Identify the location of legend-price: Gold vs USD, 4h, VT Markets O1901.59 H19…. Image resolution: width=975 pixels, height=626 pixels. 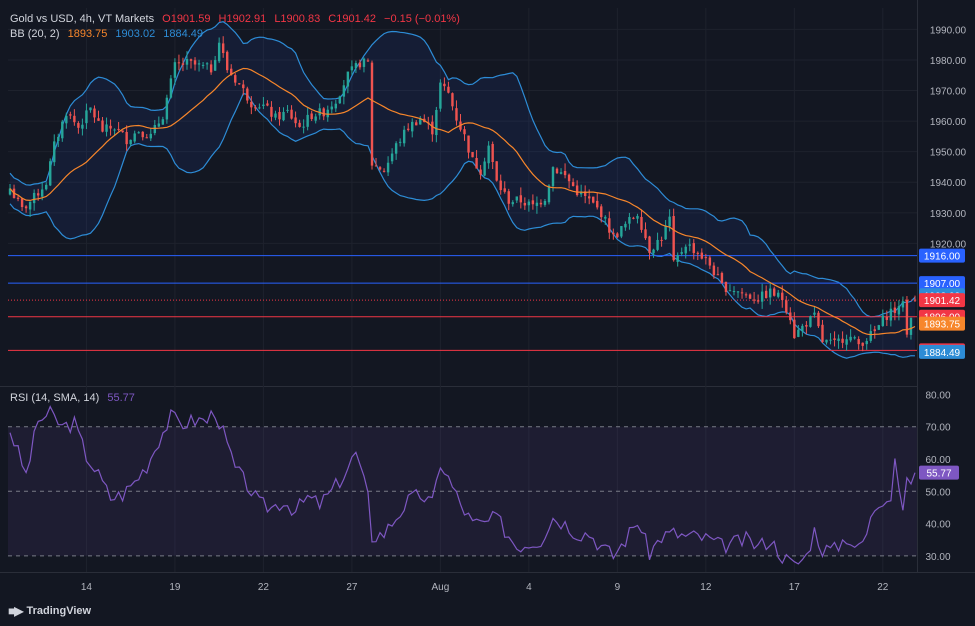
(237, 19).